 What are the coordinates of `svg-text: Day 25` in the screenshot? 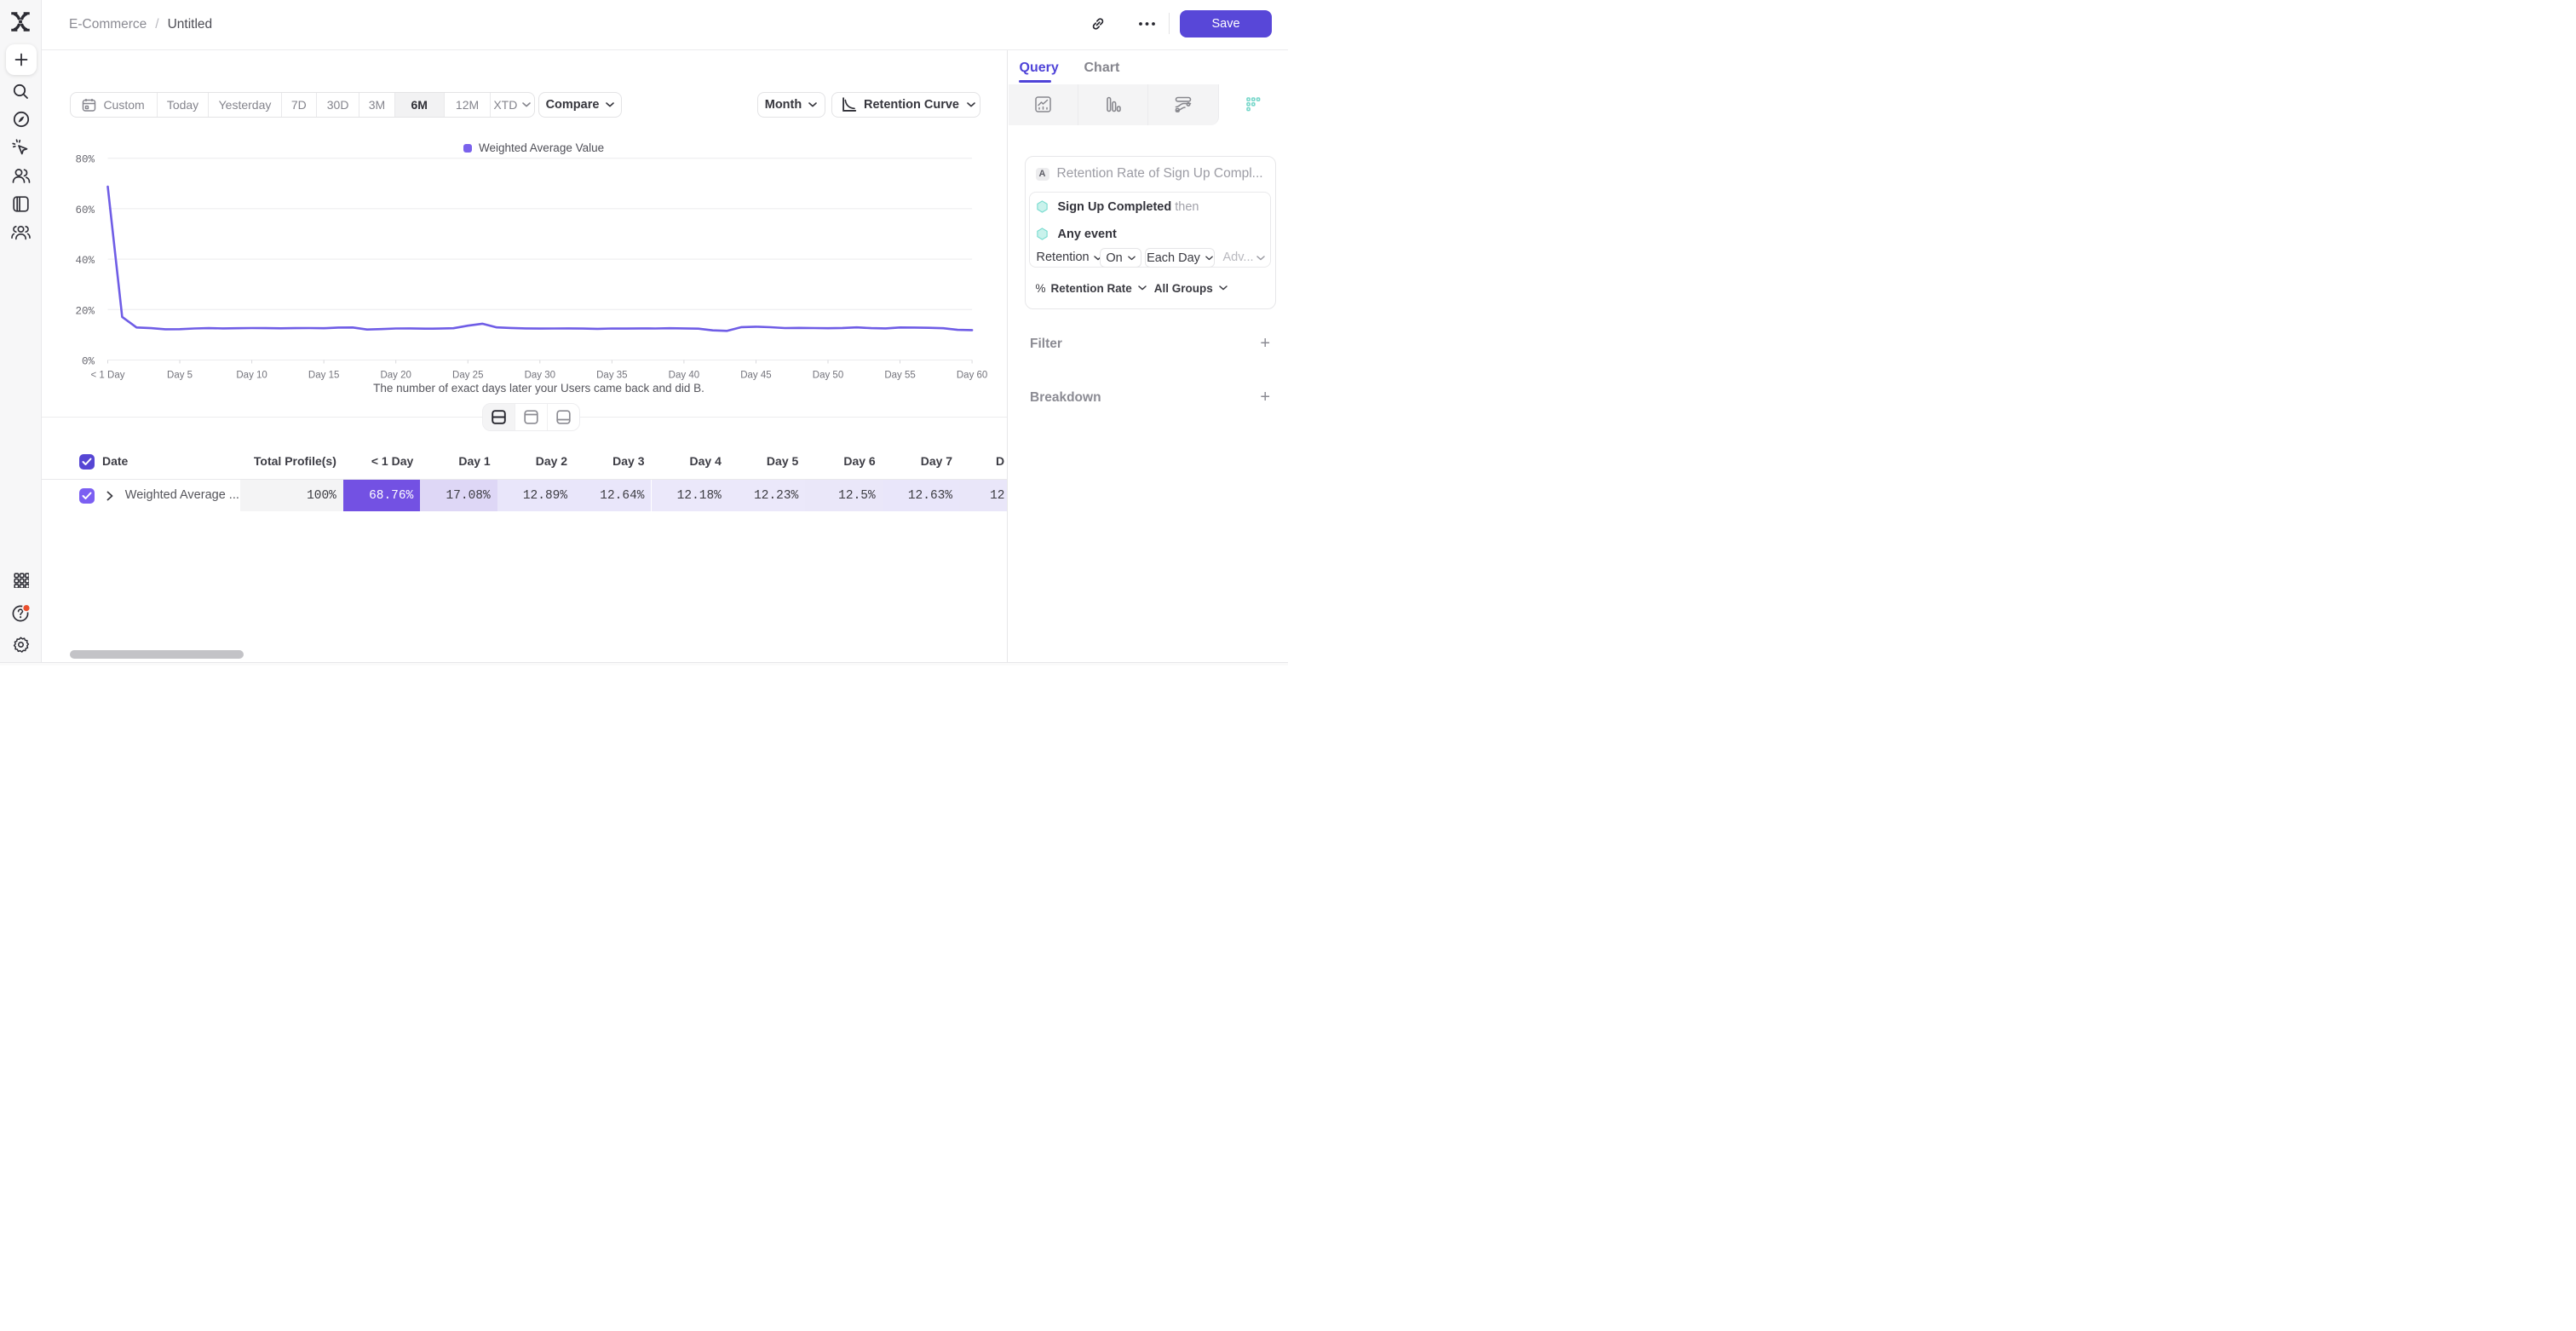 It's located at (468, 376).